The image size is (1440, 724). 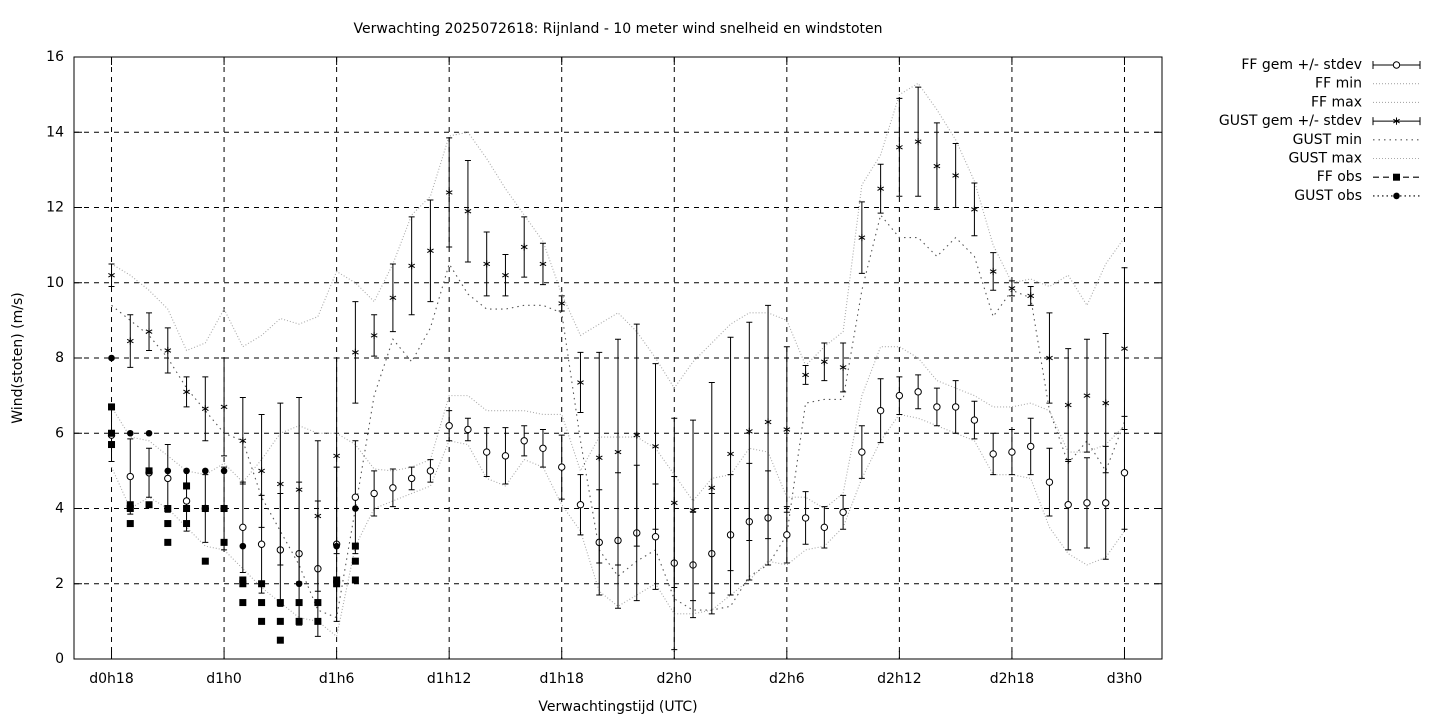 I want to click on x-tick-label: d1h18, so click(x=561, y=679).